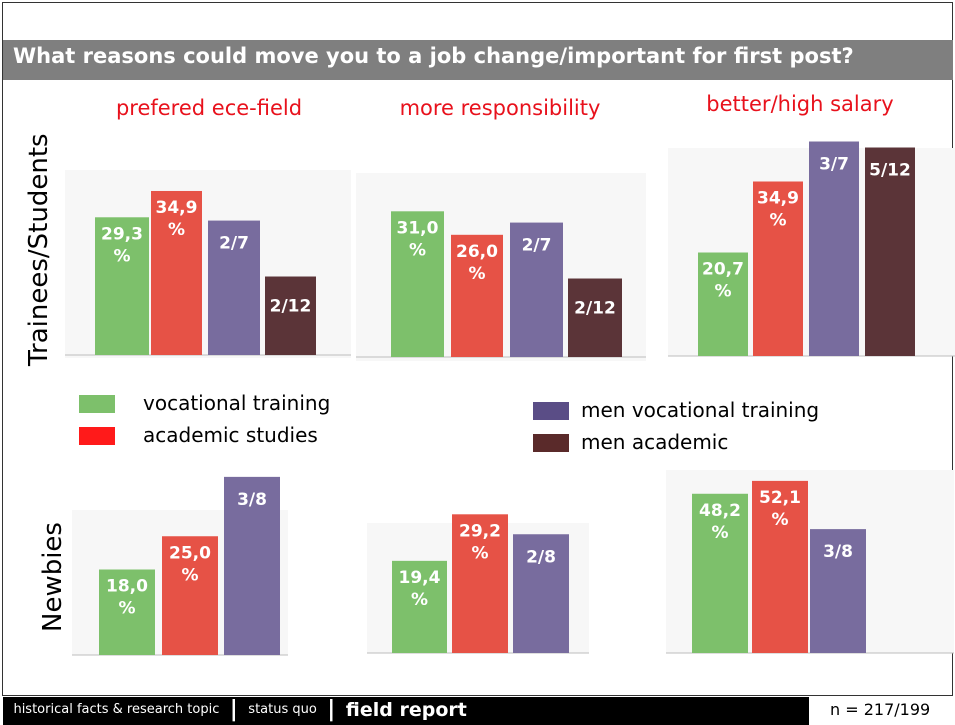 This screenshot has width=955, height=725. I want to click on bar-data-label: 29,2, so click(480, 531).